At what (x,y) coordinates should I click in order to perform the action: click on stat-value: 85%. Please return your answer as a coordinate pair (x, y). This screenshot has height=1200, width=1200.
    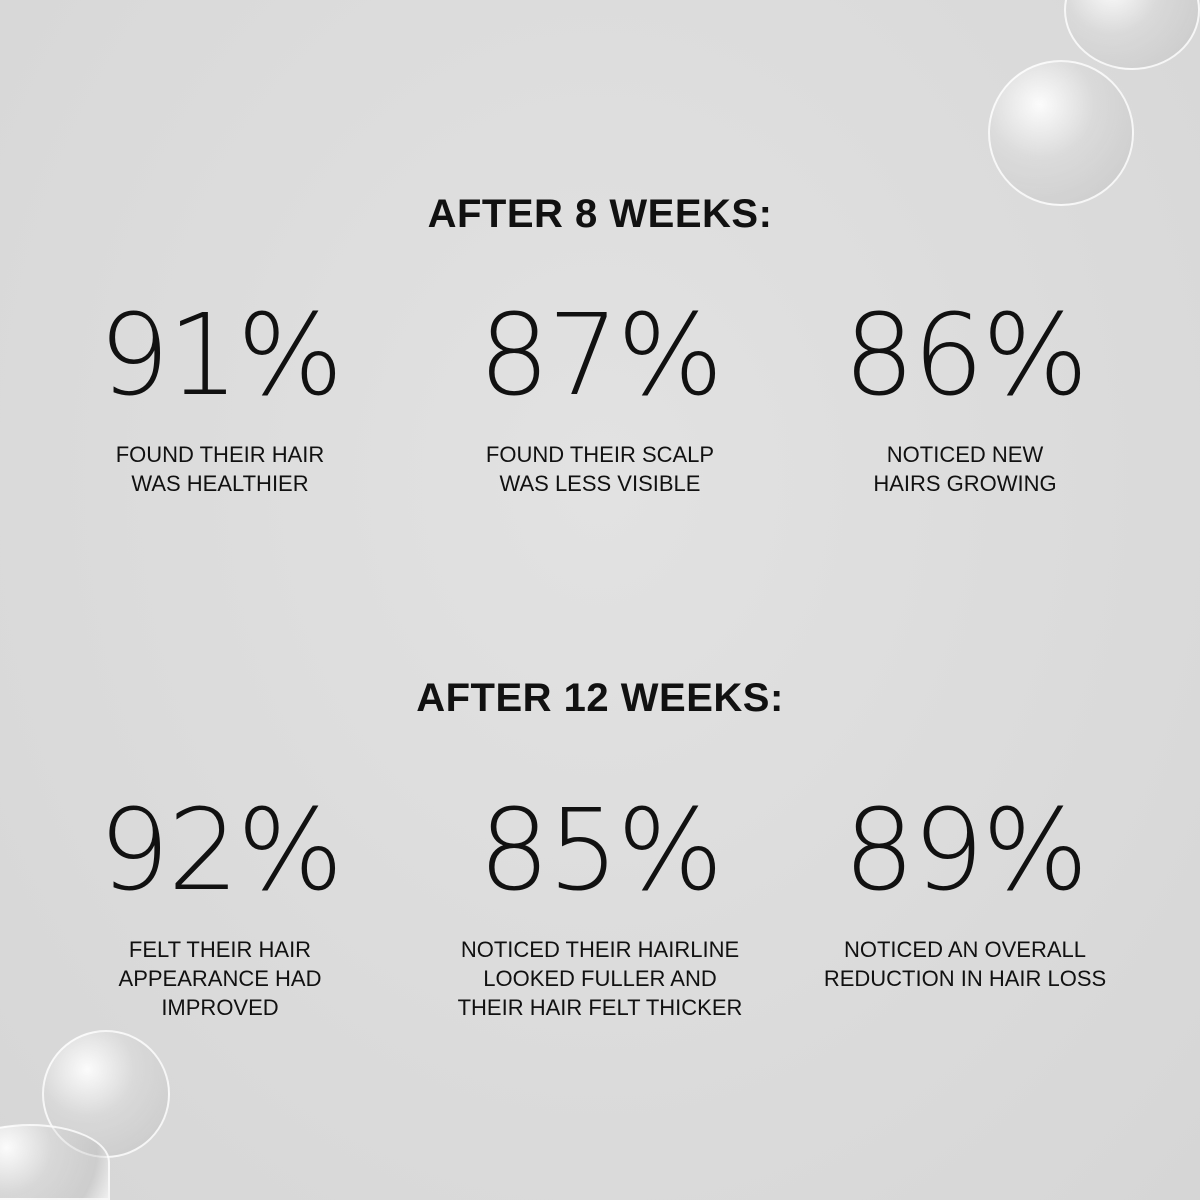
    Looking at the image, I should click on (601, 851).